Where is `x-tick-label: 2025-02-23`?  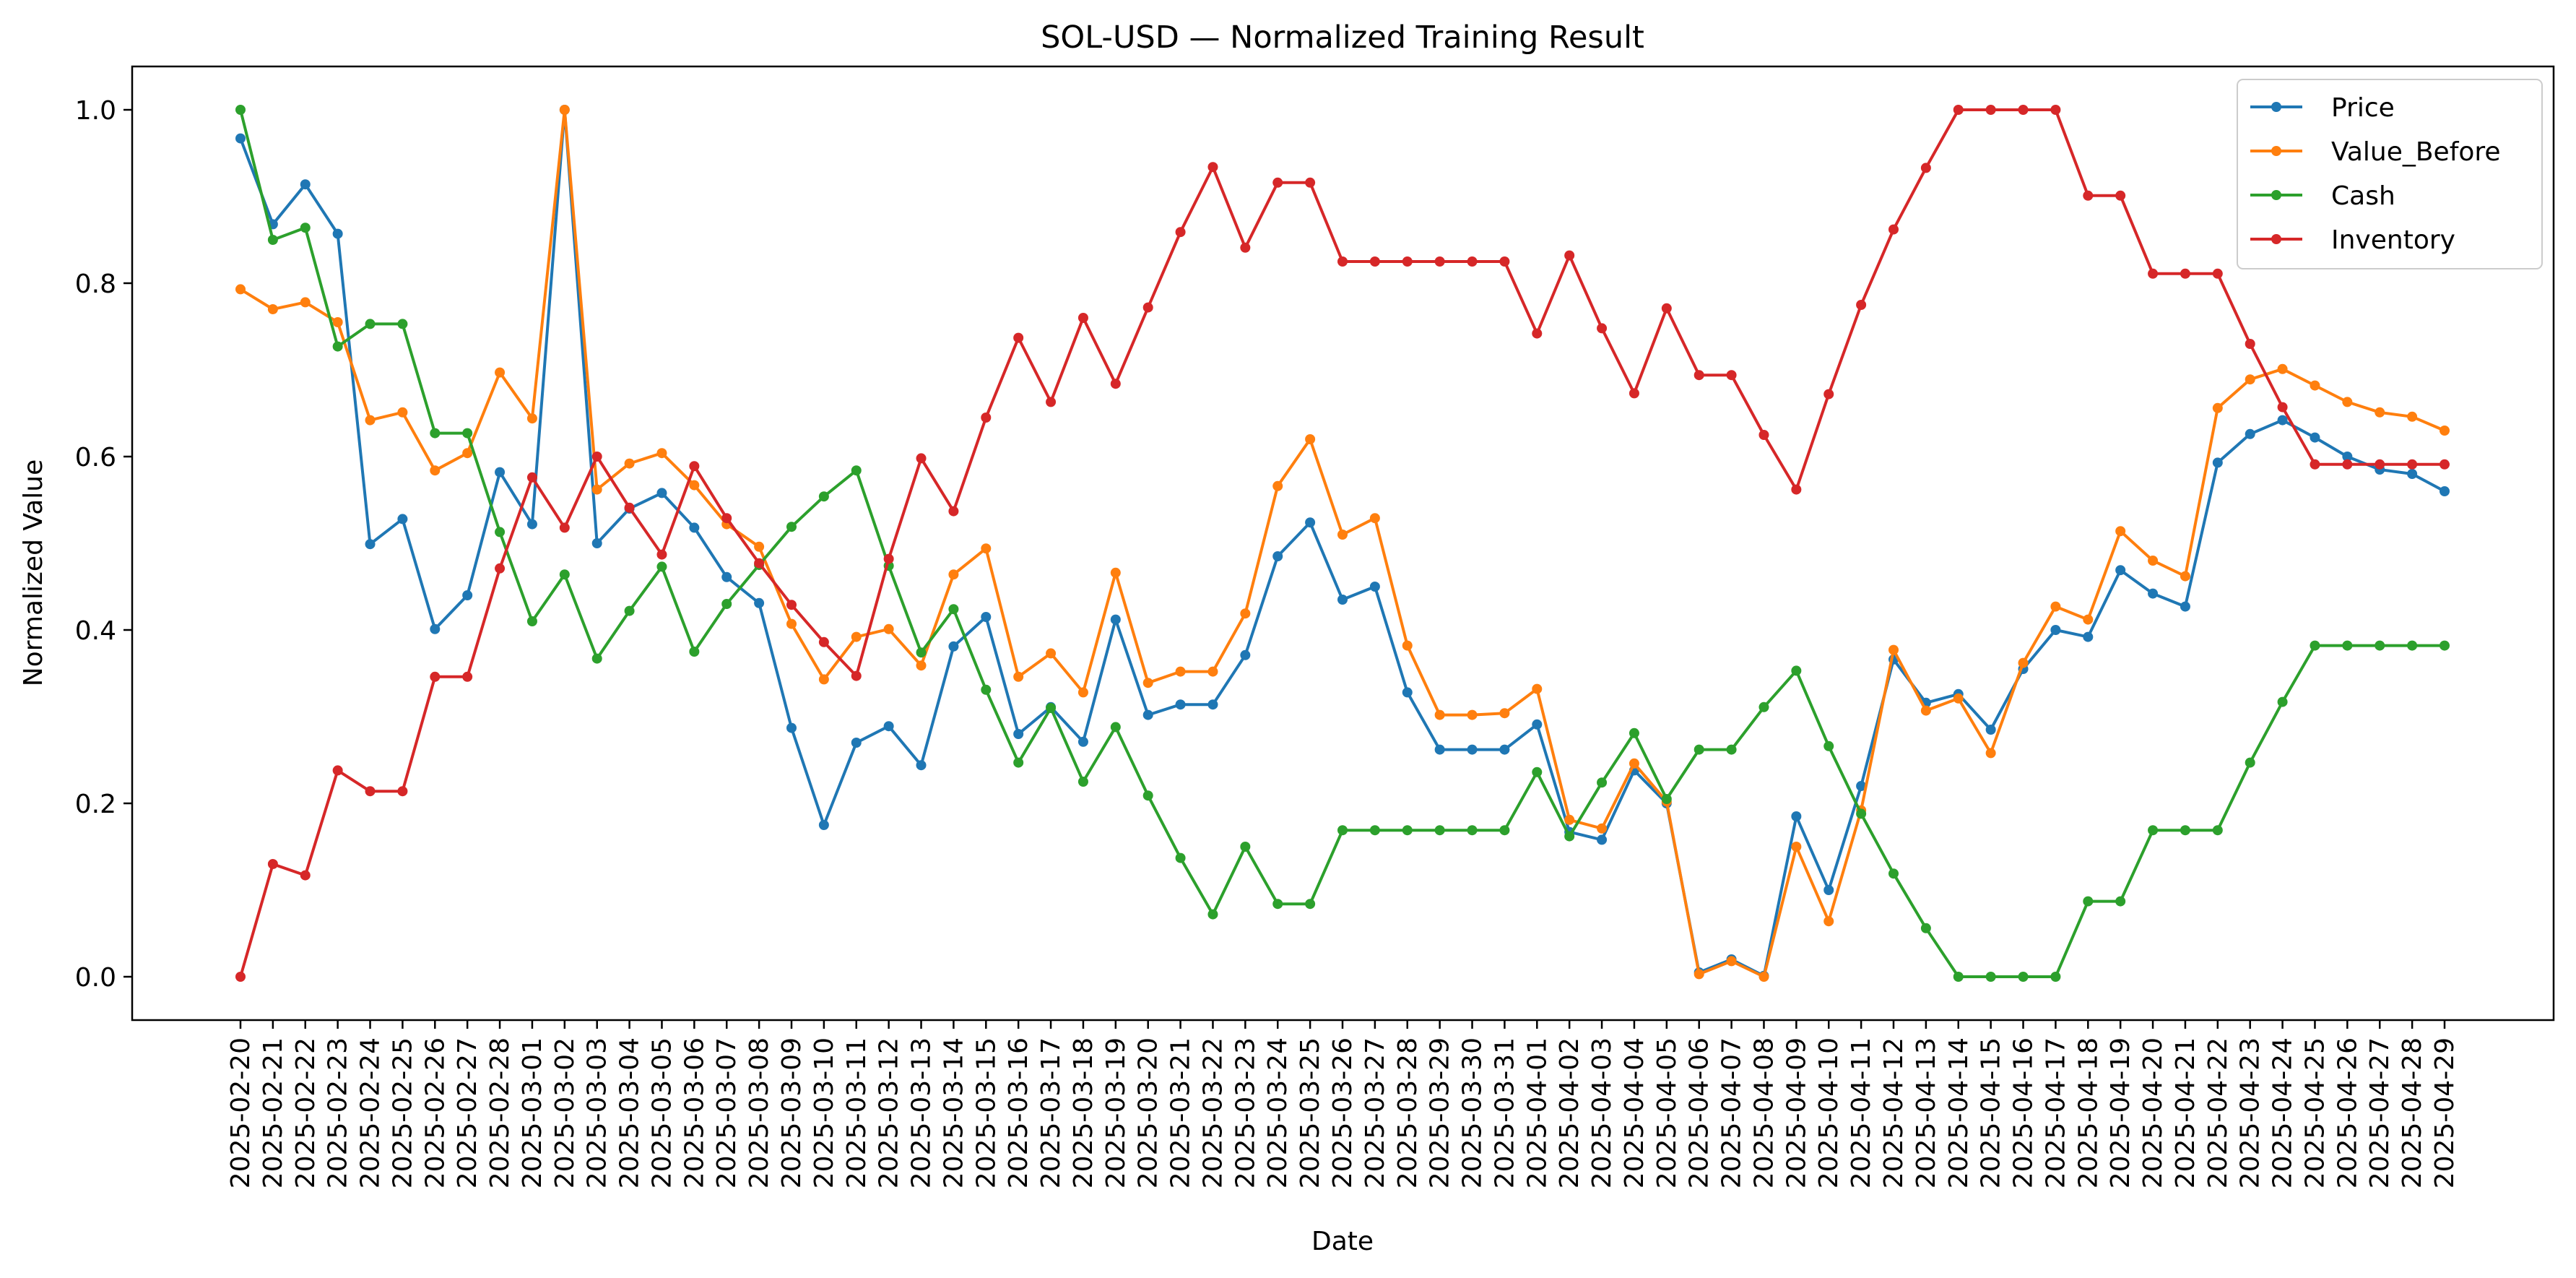 x-tick-label: 2025-02-23 is located at coordinates (338, 1113).